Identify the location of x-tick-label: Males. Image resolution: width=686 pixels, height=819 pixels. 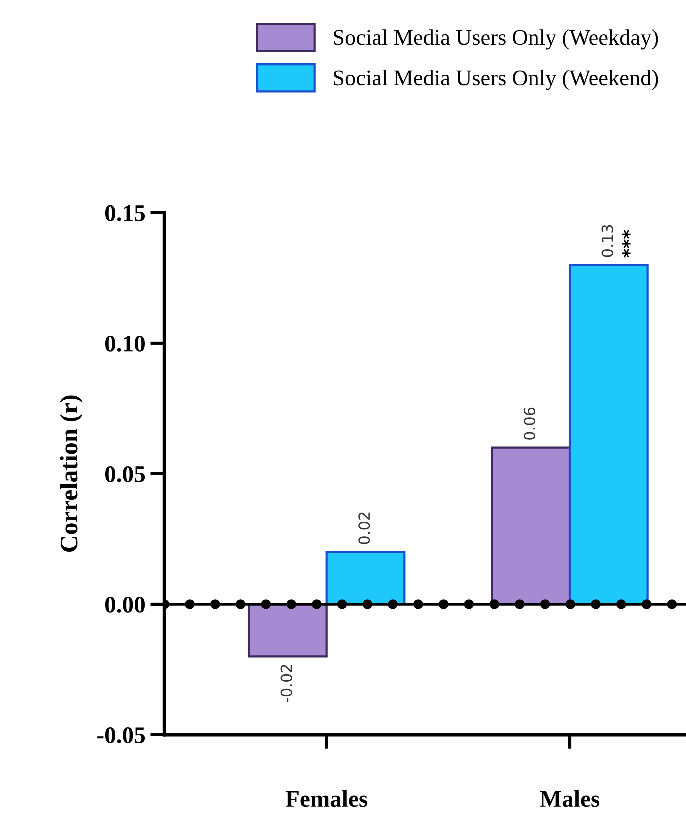
(570, 799).